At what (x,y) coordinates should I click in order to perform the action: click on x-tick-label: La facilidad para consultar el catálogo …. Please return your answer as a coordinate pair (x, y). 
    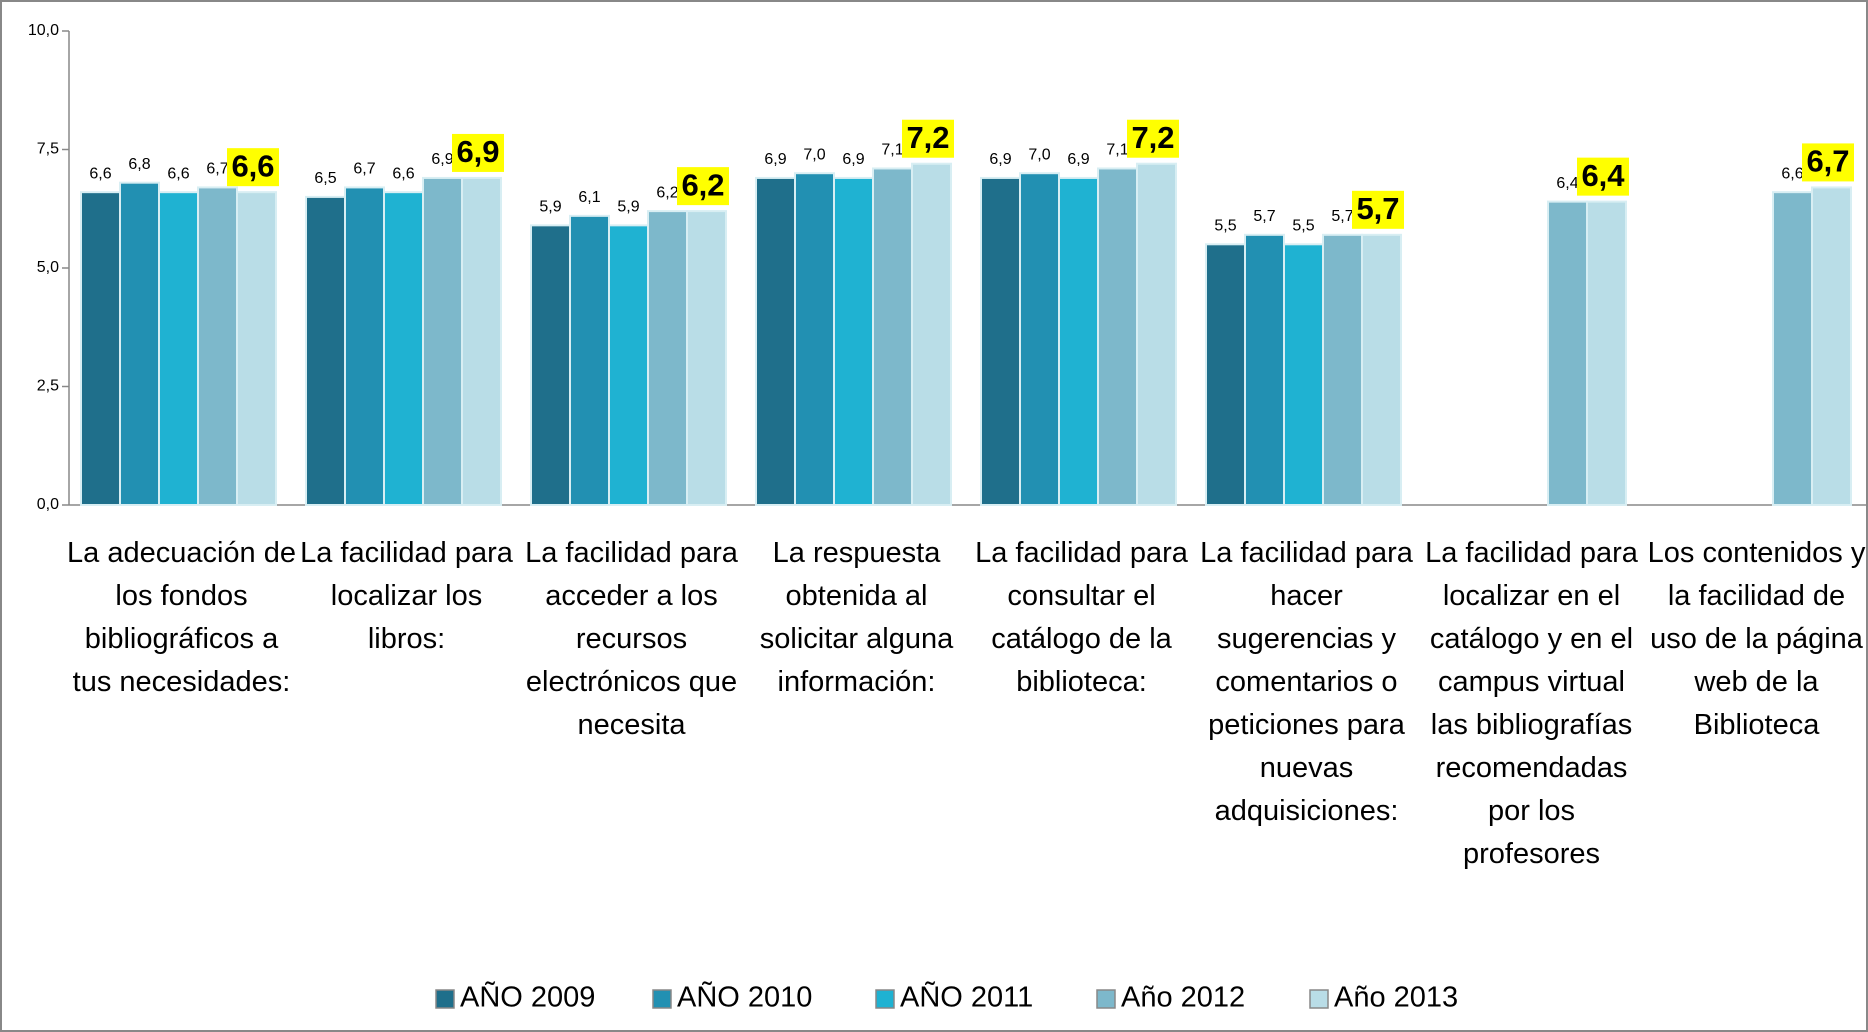
    Looking at the image, I should click on (1081, 617).